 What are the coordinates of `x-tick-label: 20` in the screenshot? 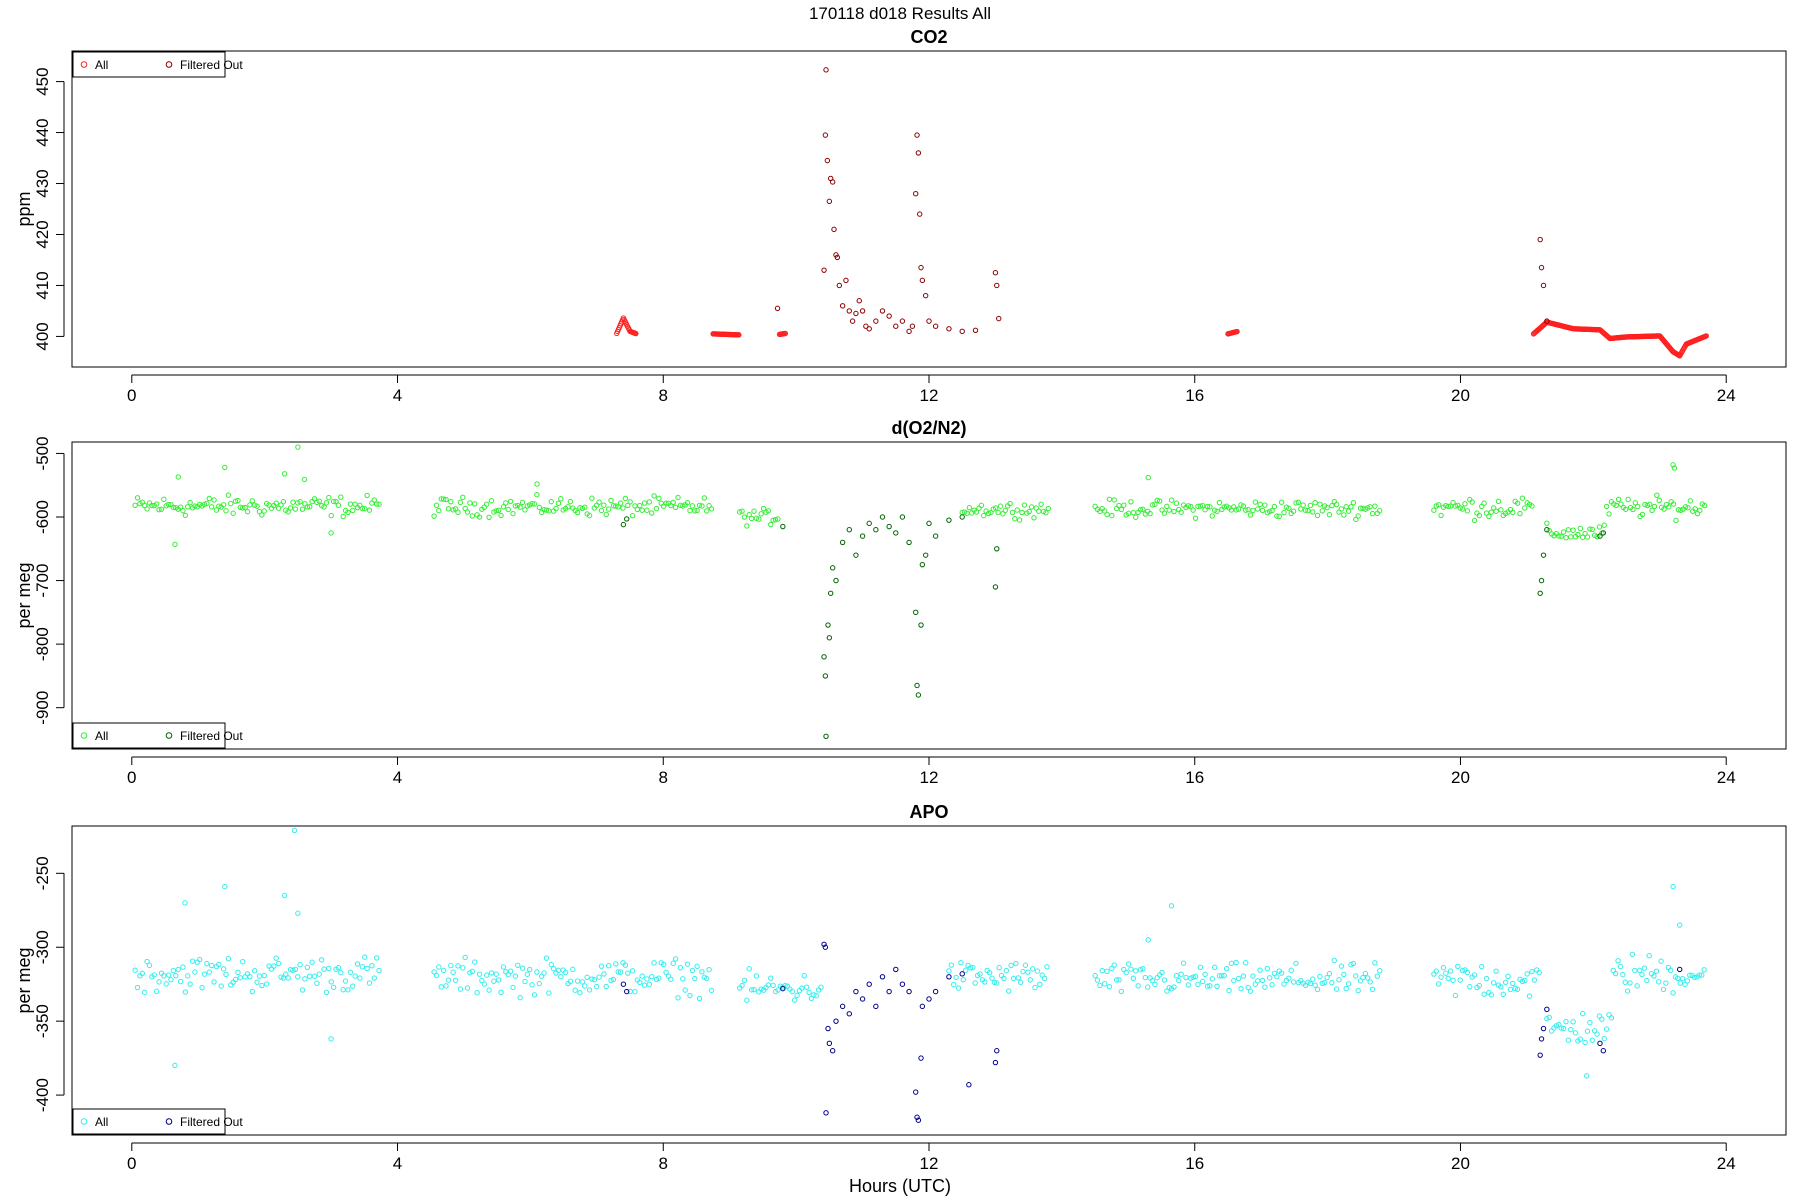 It's located at (1460, 777).